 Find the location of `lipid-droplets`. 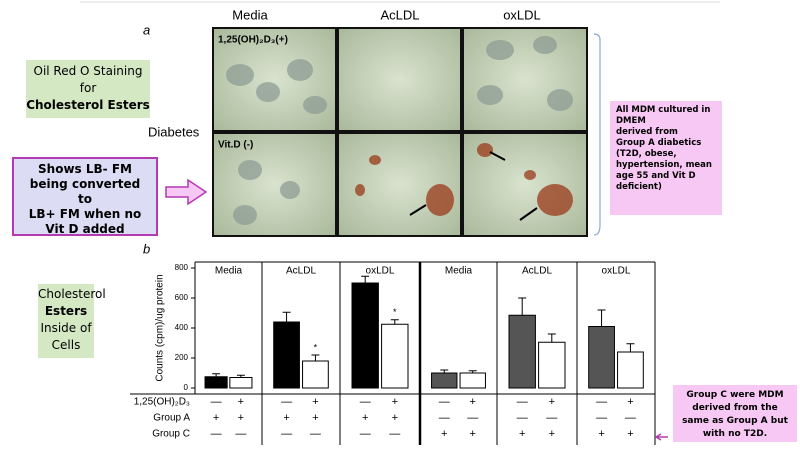

lipid-droplets is located at coordinates (464, 179).